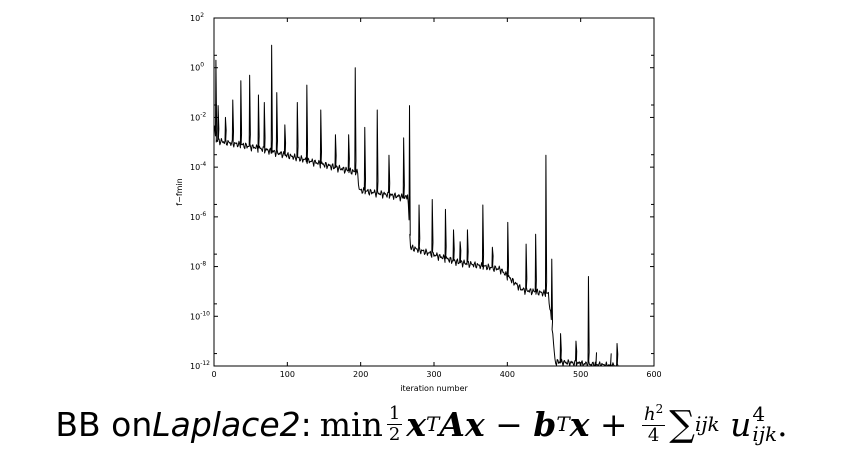 The height and width of the screenshot is (474, 843). Describe the element at coordinates (198, 216) in the screenshot. I see `y-tick-label: 10⁻⁶` at that location.